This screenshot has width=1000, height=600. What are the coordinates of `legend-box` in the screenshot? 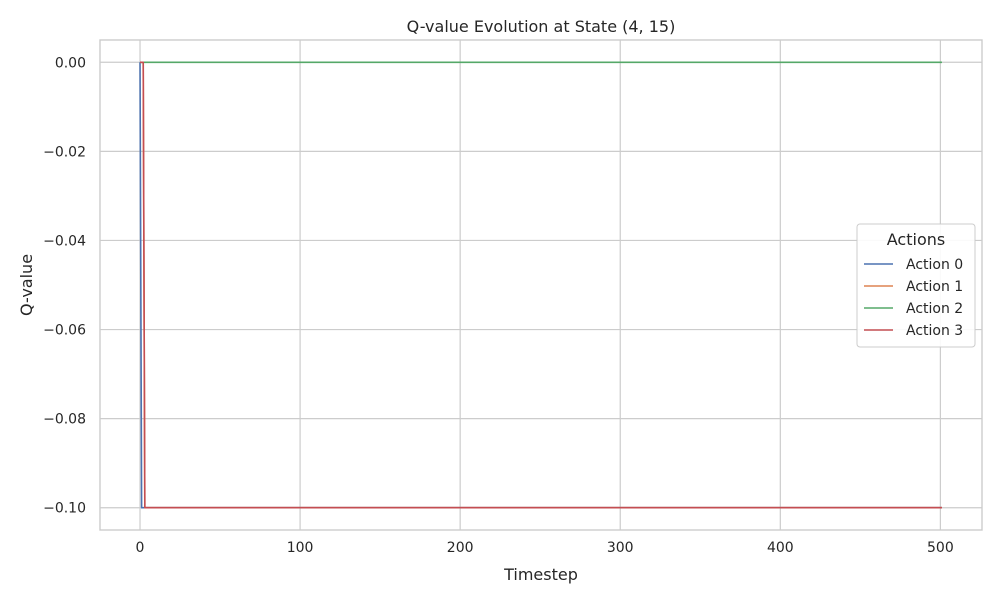 It's located at (916, 285).